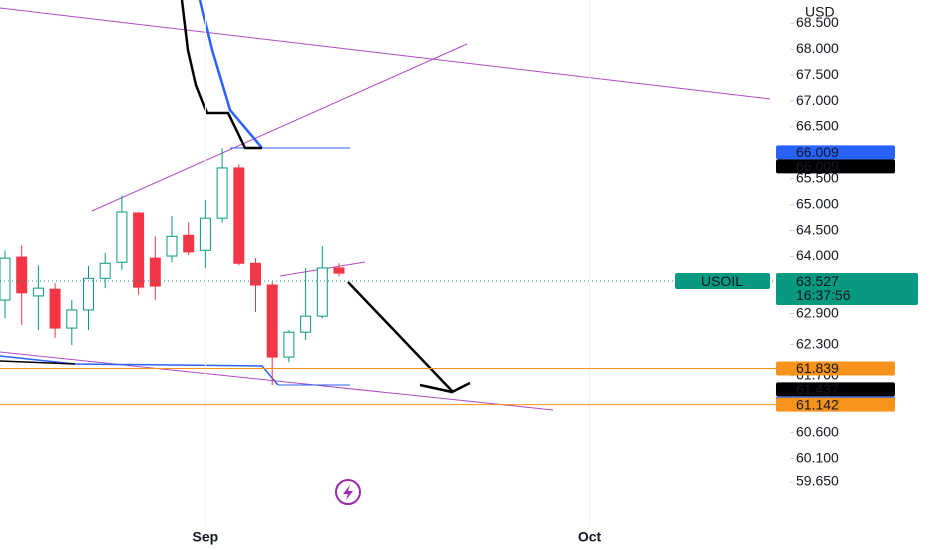 The image size is (932, 550). I want to click on arrow-head, so click(445, 387).